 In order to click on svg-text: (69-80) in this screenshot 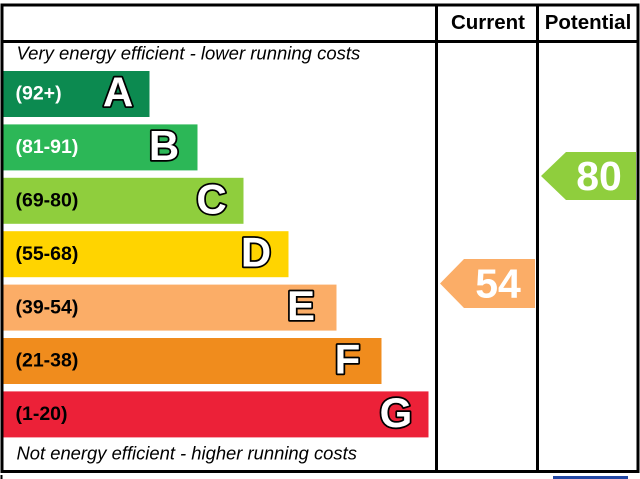, I will do `click(47, 201)`.